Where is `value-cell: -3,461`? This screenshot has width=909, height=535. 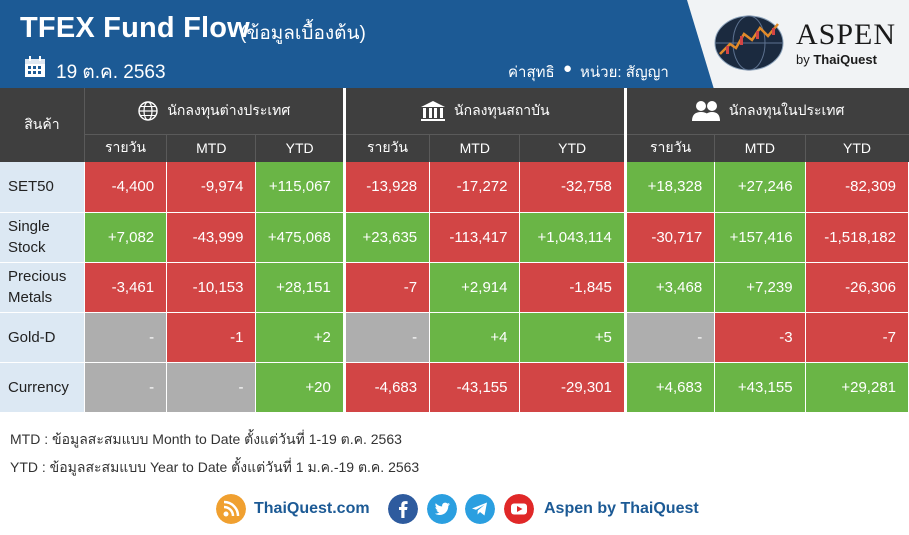 value-cell: -3,461 is located at coordinates (126, 287).